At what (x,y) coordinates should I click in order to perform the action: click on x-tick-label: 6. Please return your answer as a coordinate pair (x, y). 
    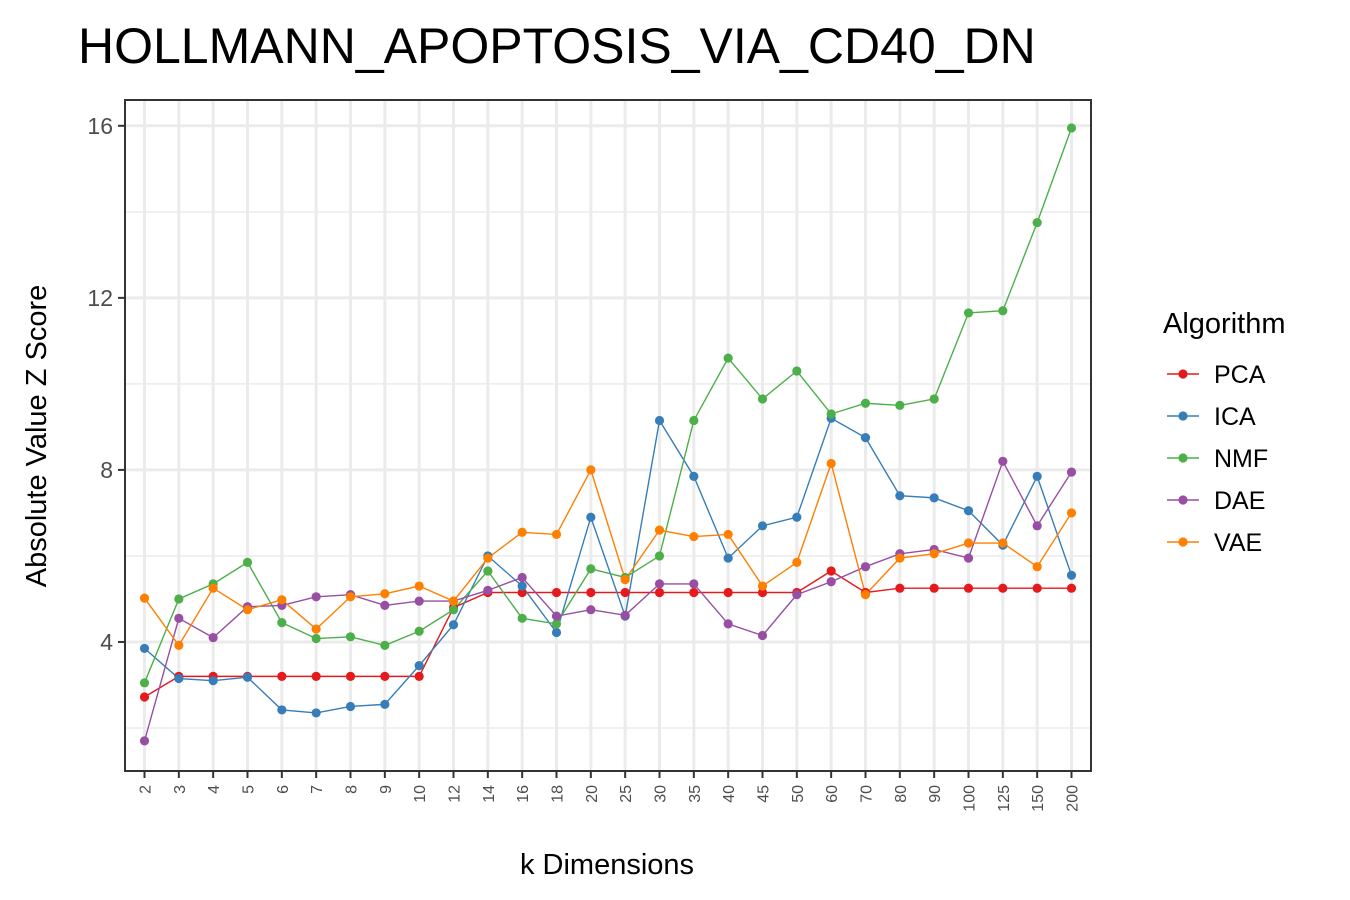
    Looking at the image, I should click on (283, 789).